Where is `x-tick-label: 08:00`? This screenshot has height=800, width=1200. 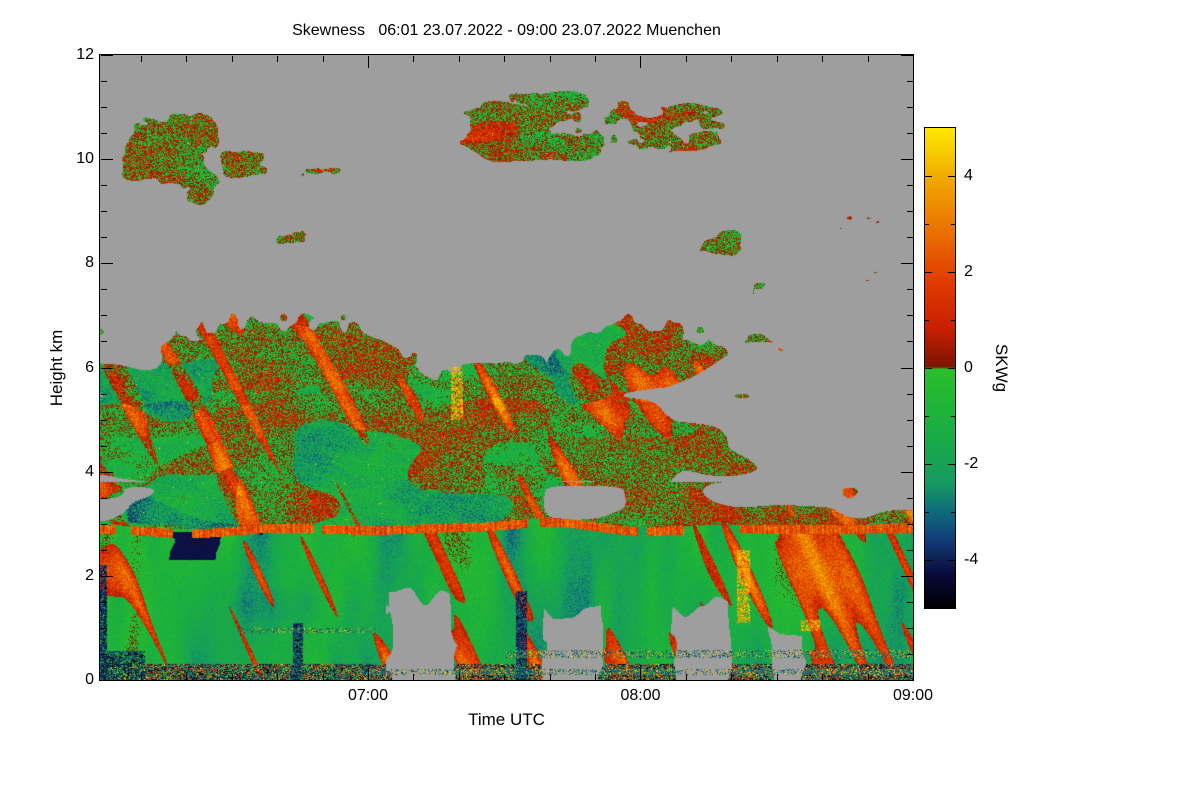
x-tick-label: 08:00 is located at coordinates (640, 695).